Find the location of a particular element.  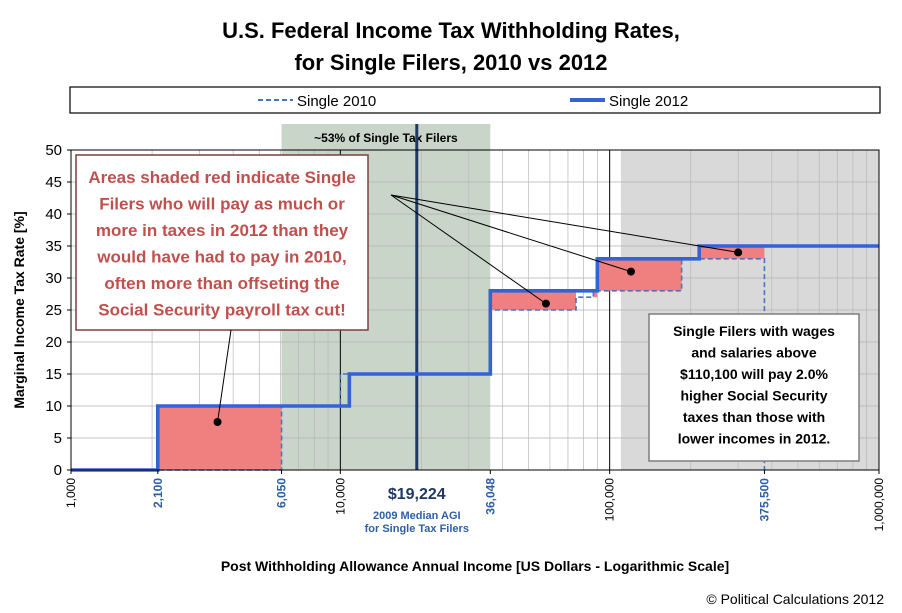

legend-label-2012: Single 2012 is located at coordinates (648, 101).